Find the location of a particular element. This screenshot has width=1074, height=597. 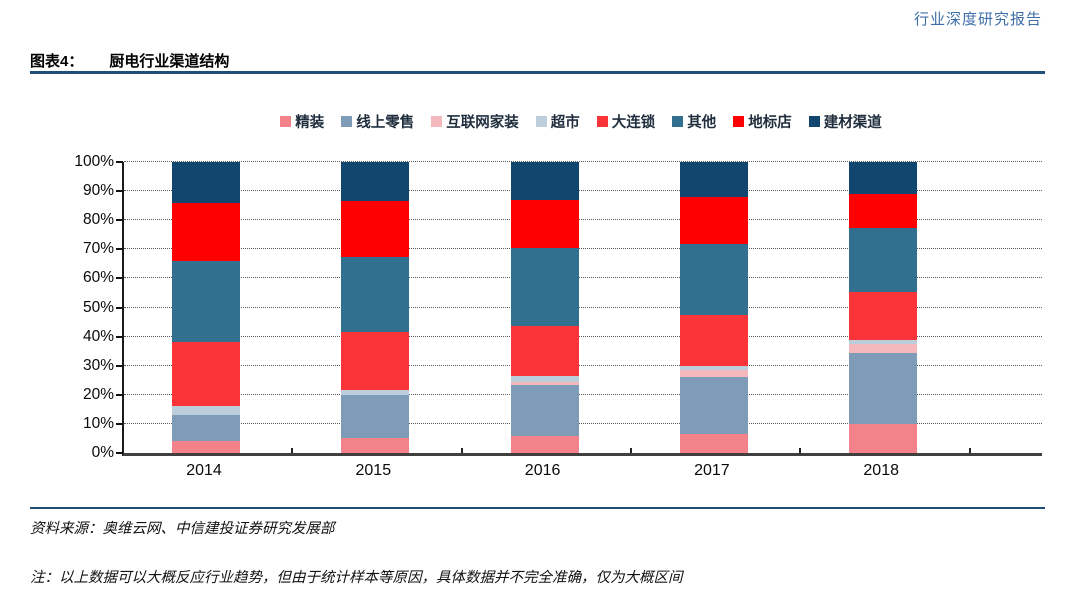

y-axis-tick-label: 70% is located at coordinates (98, 249).